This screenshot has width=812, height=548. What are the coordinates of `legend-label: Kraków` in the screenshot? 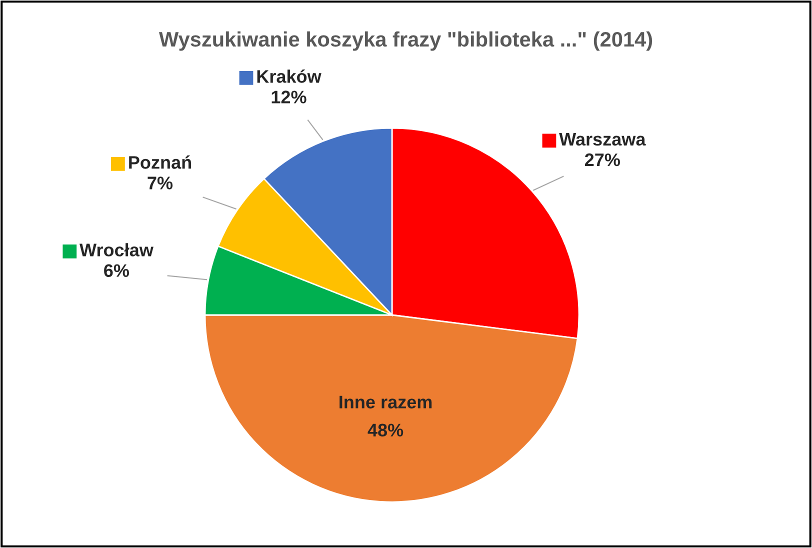 It's located at (289, 76).